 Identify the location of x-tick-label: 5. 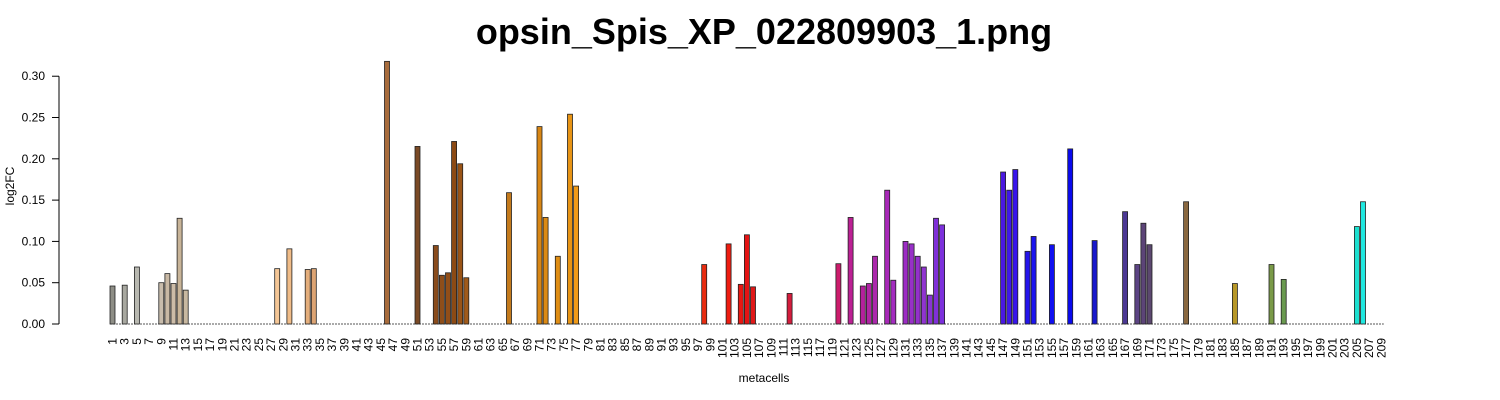
(137, 341).